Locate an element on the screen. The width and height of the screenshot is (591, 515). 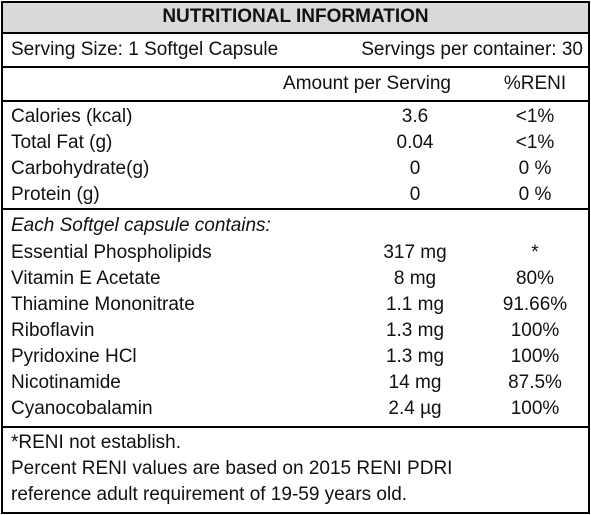
amount: 1.1 mg is located at coordinates (415, 304).